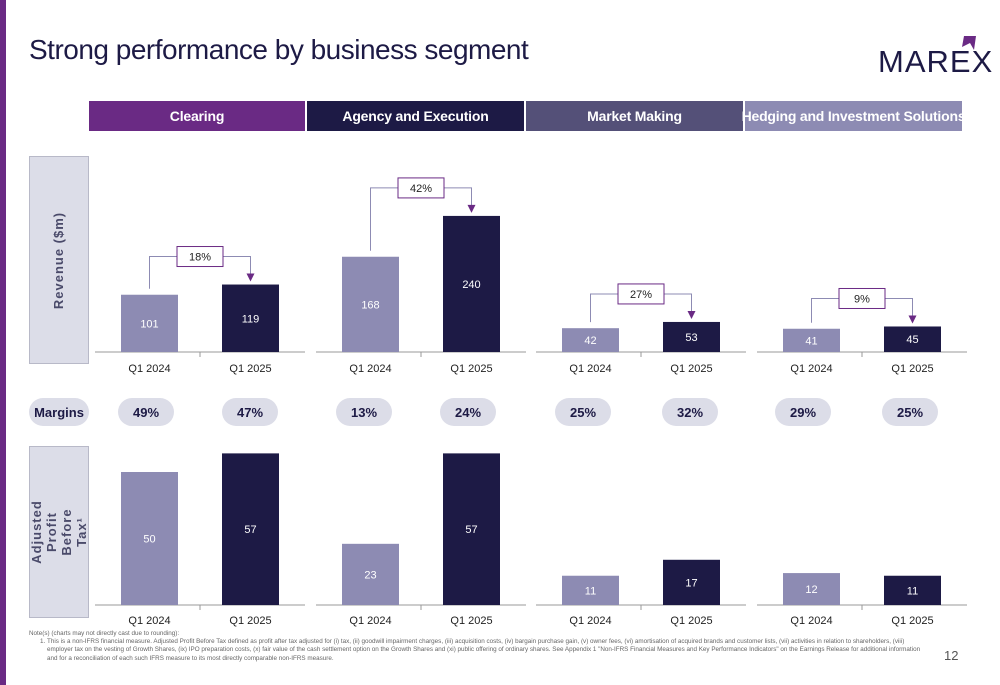  I want to click on margins-label: Margins, so click(59, 412).